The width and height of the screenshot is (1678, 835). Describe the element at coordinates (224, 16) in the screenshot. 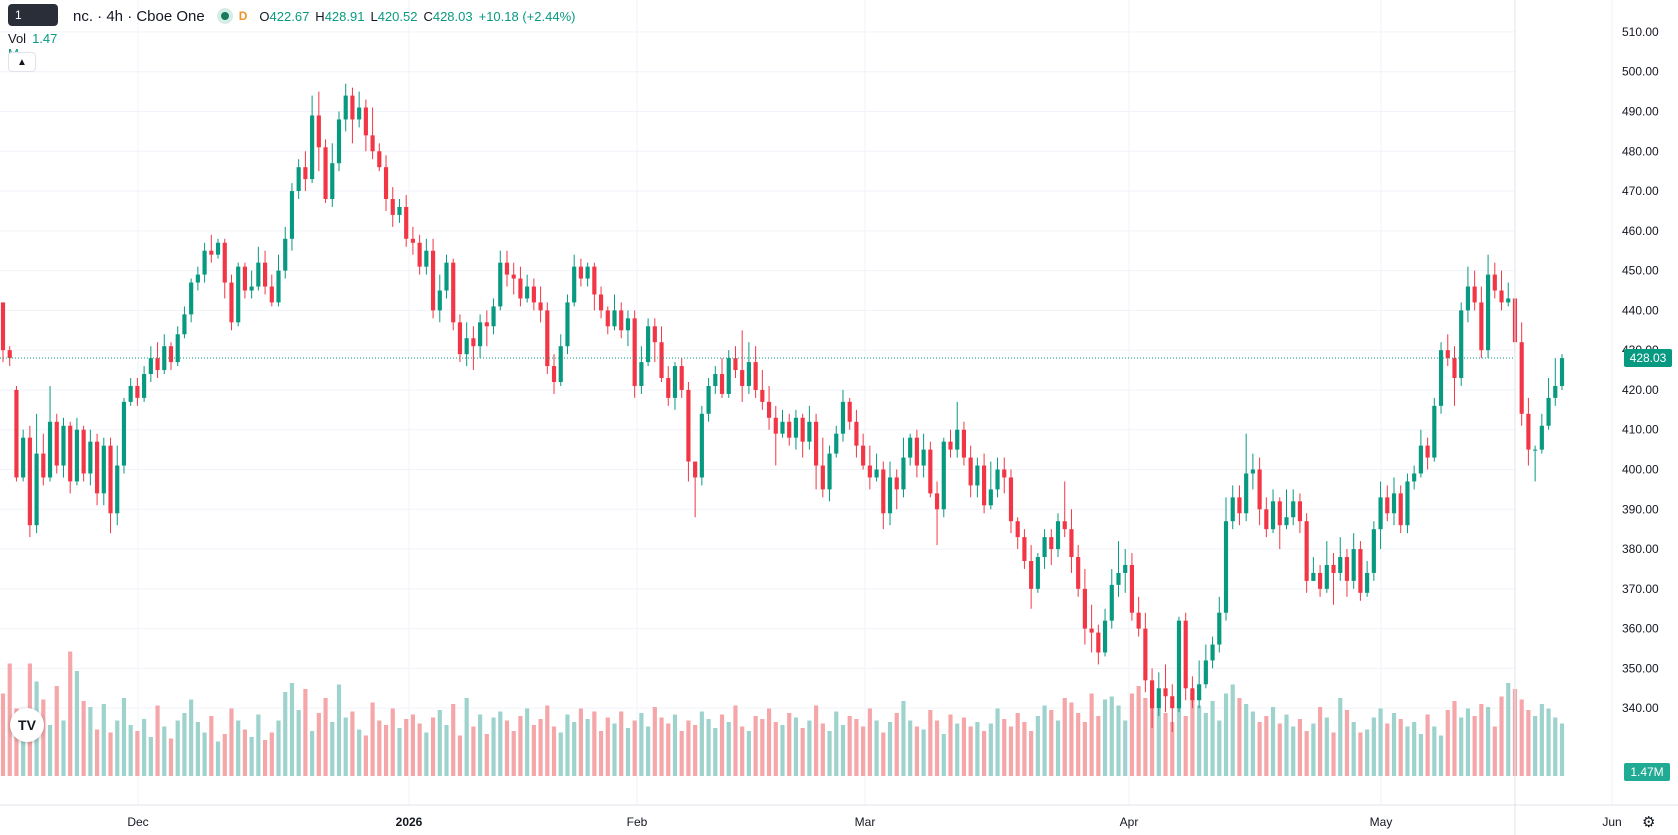

I see `market-status-icon` at that location.